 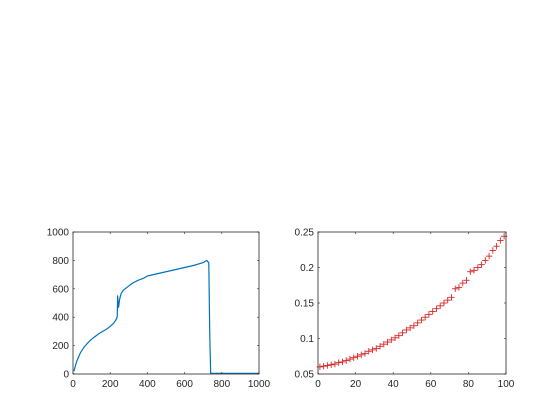 What do you see at coordinates (305, 304) in the screenshot?
I see `y-tick-label: 0.15` at bounding box center [305, 304].